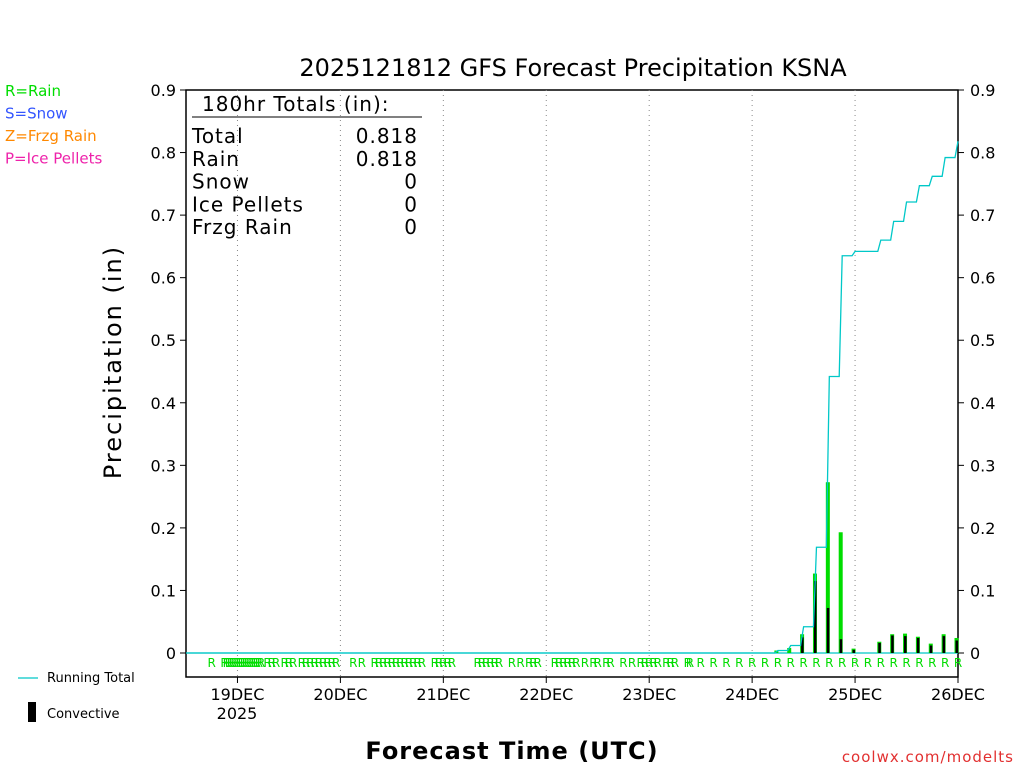  Describe the element at coordinates (248, 204) in the screenshot. I see `totals-row-label: Ice Pellets` at that location.